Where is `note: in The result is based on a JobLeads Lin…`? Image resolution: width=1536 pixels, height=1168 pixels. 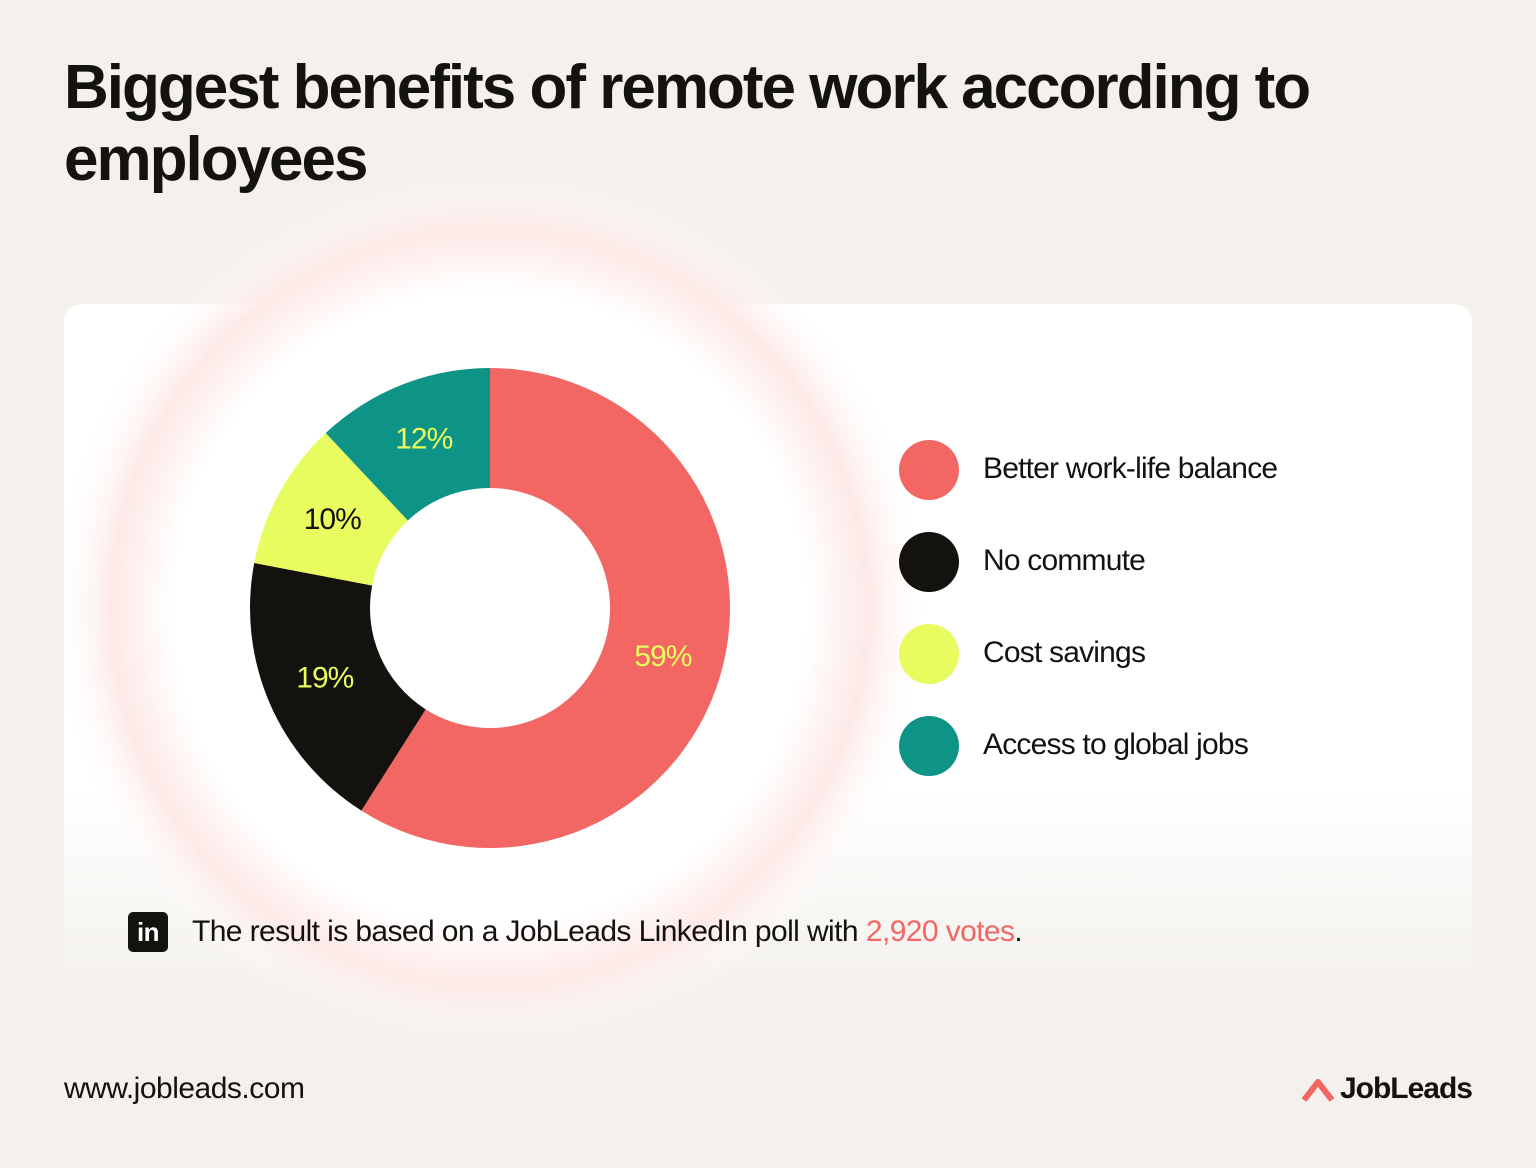 note: in The result is based on a JobLeads Lin… is located at coordinates (575, 932).